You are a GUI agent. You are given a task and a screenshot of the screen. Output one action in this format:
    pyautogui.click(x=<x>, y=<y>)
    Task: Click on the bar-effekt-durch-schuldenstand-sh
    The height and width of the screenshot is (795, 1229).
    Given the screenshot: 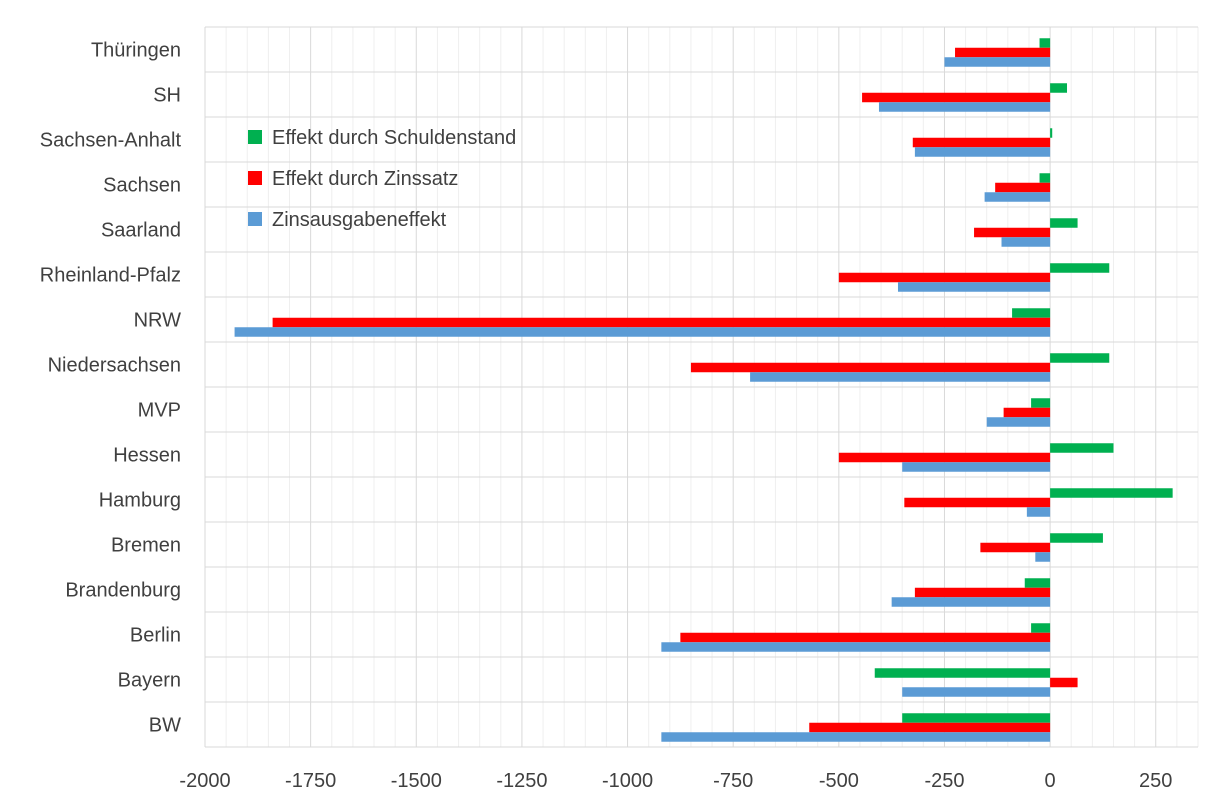 What is the action you would take?
    pyautogui.click(x=1059, y=88)
    